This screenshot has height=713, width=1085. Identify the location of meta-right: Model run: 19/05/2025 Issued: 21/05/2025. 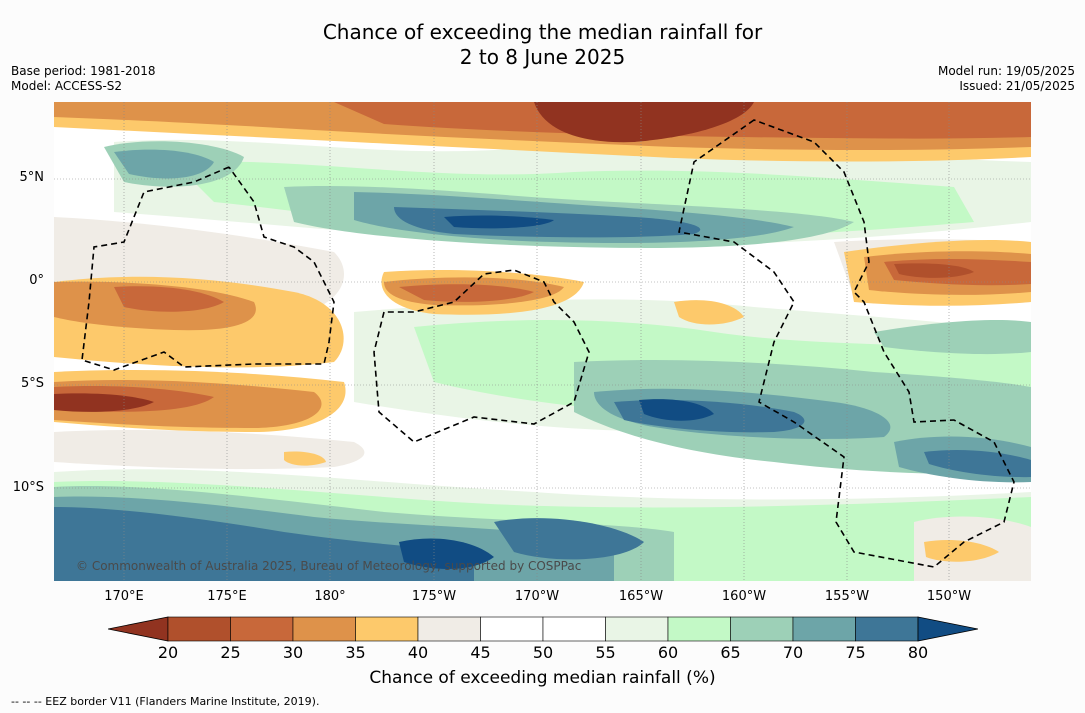
(1006, 79).